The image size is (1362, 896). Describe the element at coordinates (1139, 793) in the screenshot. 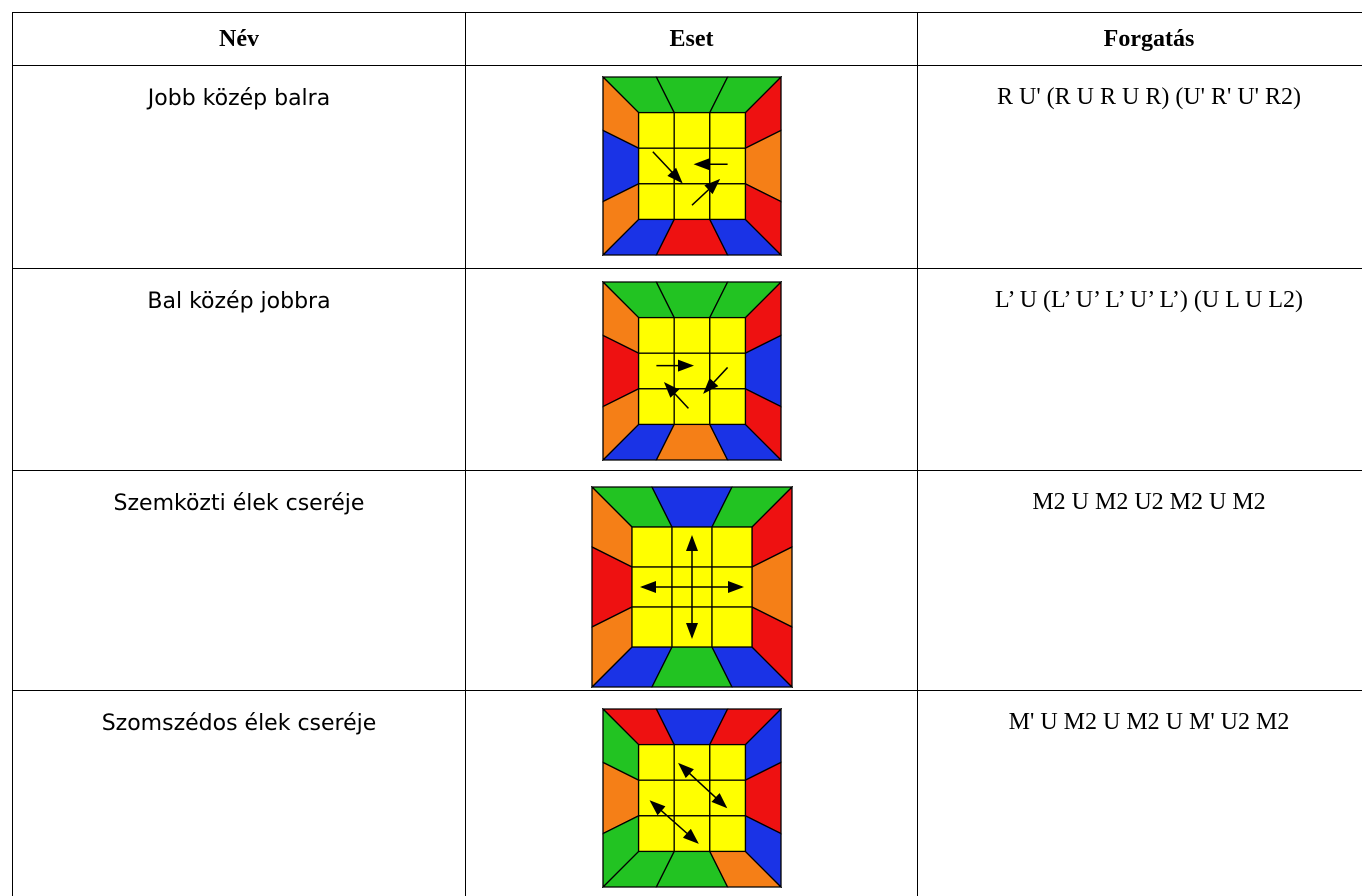

I see `algorithm-cell: M' U M2 U M2 U M' U2 M2` at that location.